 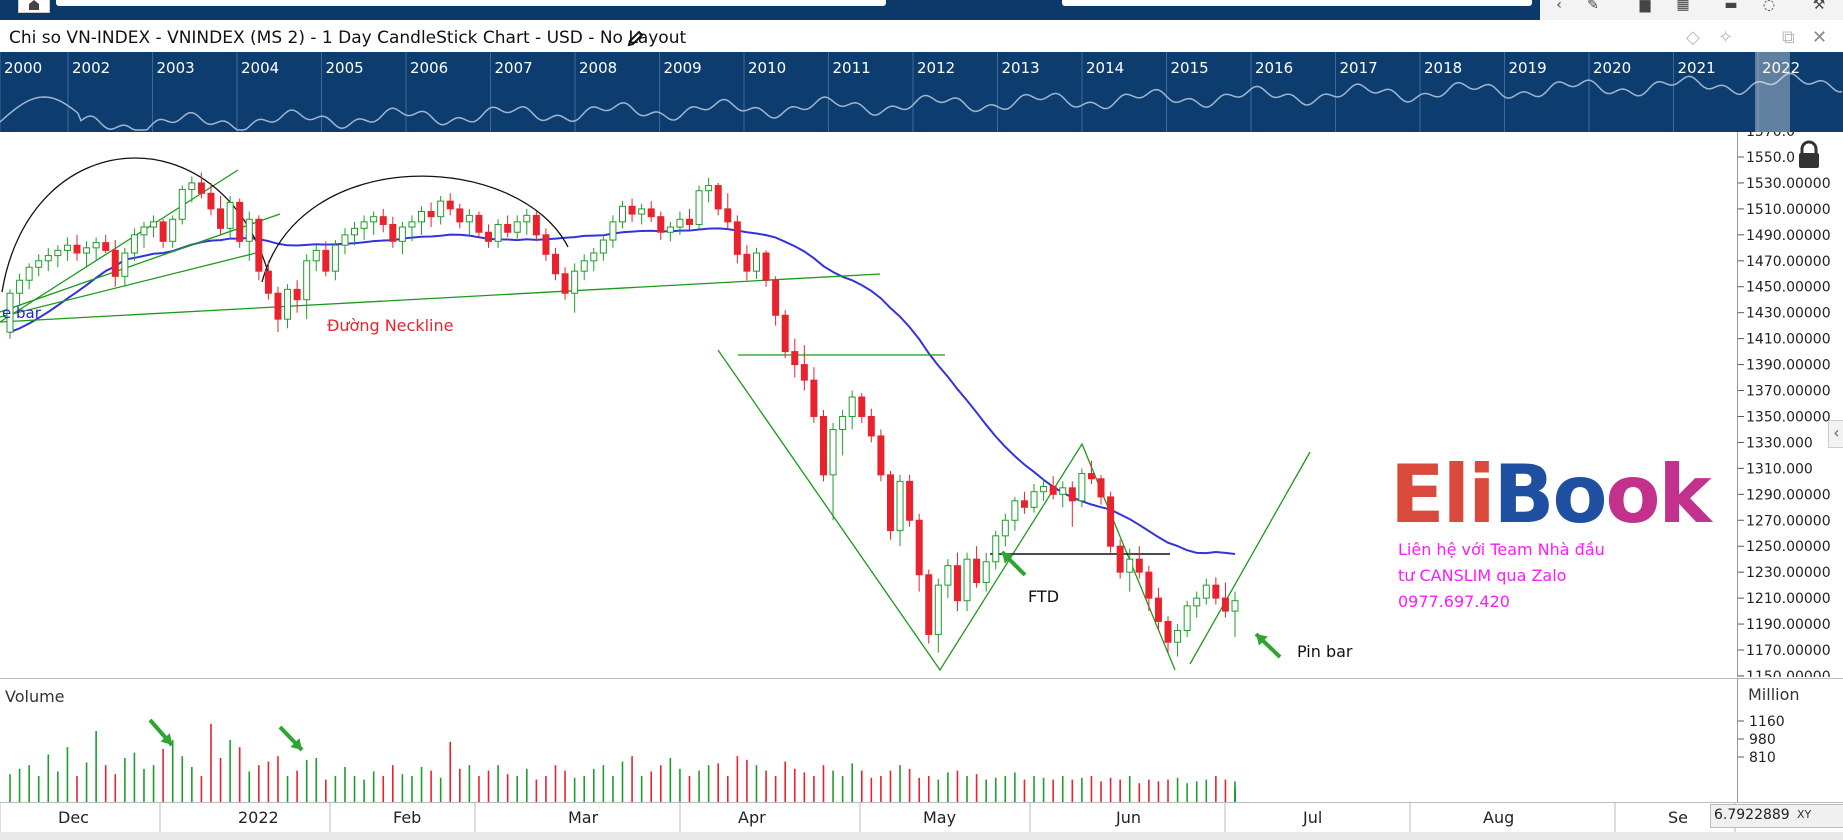 I want to click on contact-phone: 0977.697.420, so click(x=1454, y=601).